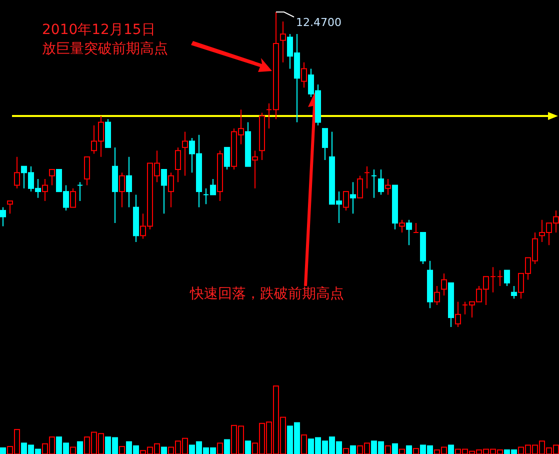 This screenshot has width=559, height=454. What do you see at coordinates (319, 22) in the screenshot?
I see `annotation: 12.4700` at bounding box center [319, 22].